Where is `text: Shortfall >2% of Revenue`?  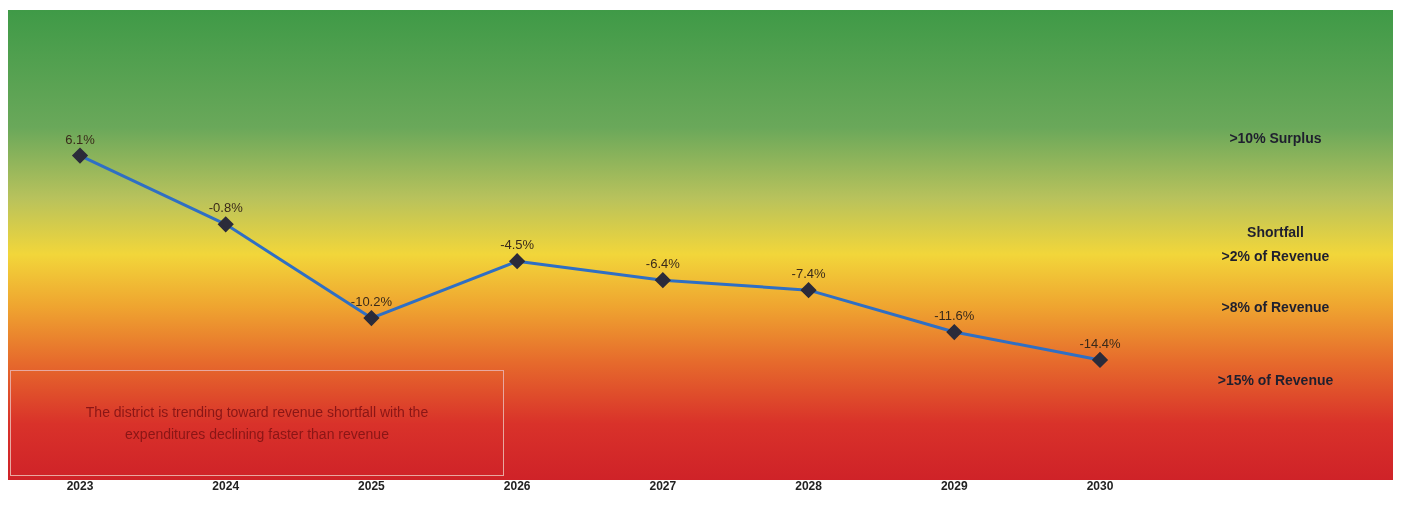
text: Shortfall >2% of Revenue is located at coordinates (1275, 244).